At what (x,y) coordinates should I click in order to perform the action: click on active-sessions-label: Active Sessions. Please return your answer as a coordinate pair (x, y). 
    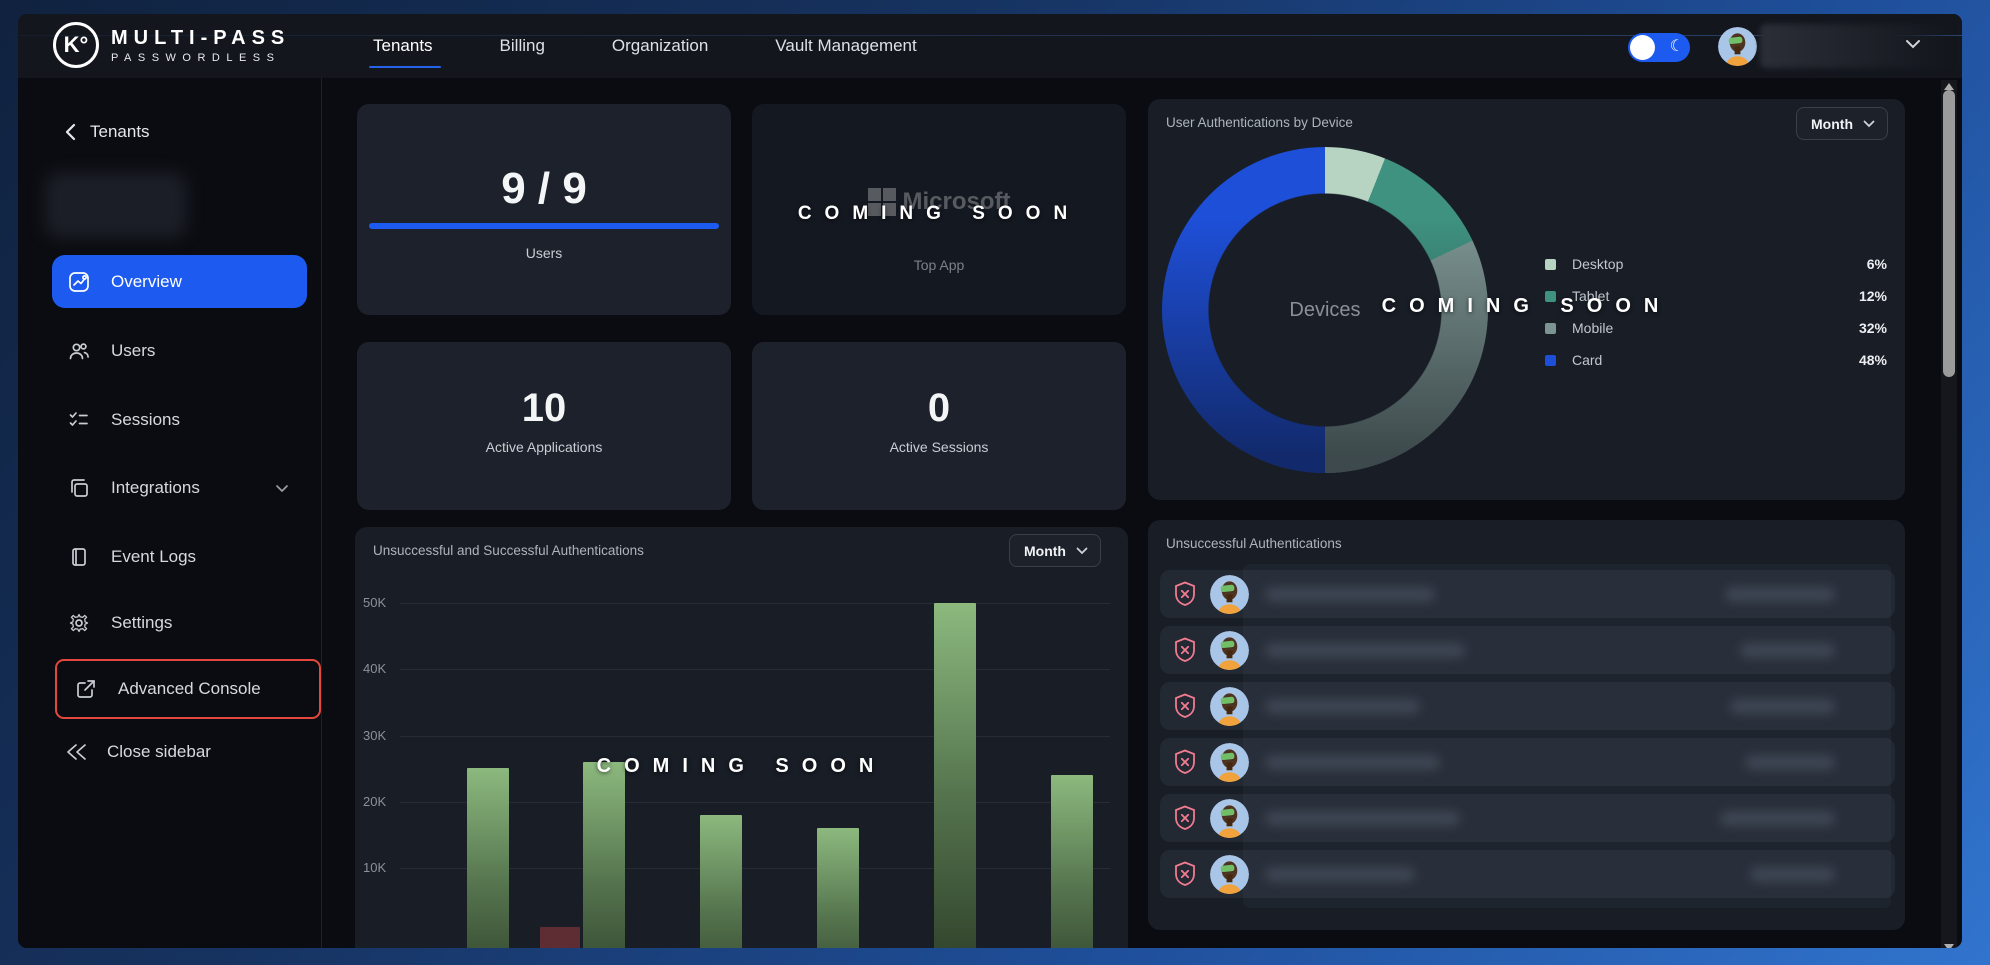
    Looking at the image, I should click on (939, 447).